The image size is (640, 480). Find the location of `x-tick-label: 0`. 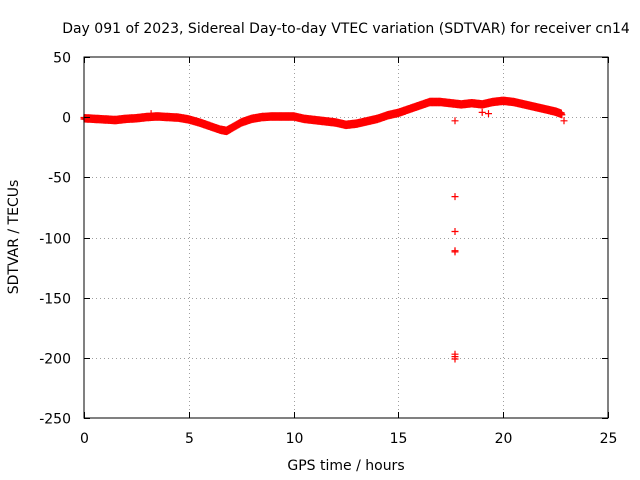

x-tick-label: 0 is located at coordinates (84, 439).